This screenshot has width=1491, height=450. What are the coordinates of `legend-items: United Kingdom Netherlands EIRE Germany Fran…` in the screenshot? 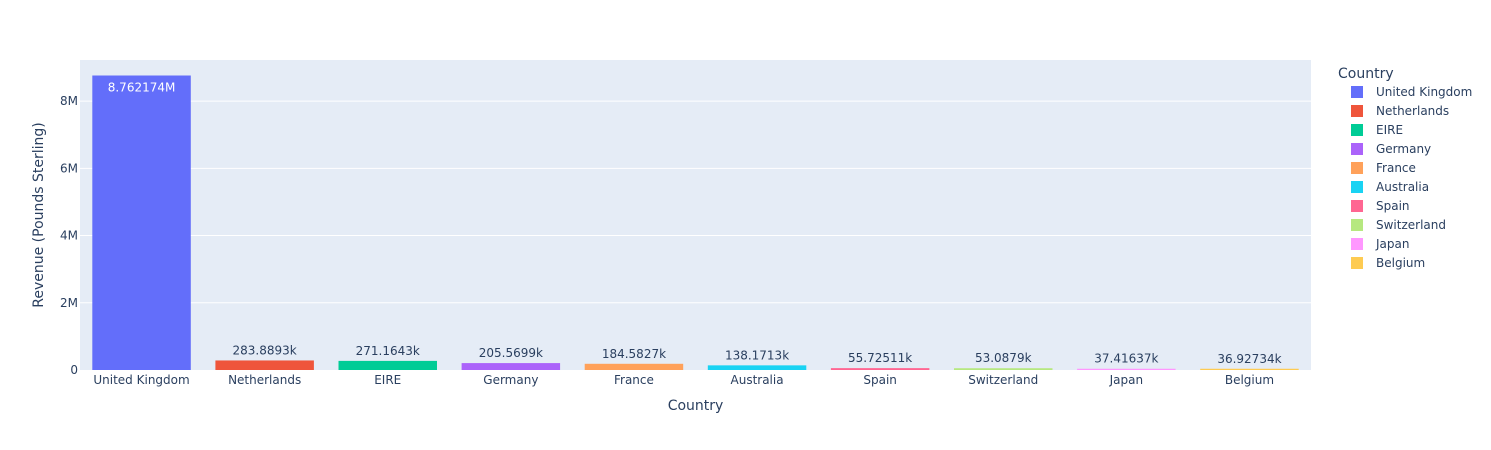 It's located at (1411, 177).